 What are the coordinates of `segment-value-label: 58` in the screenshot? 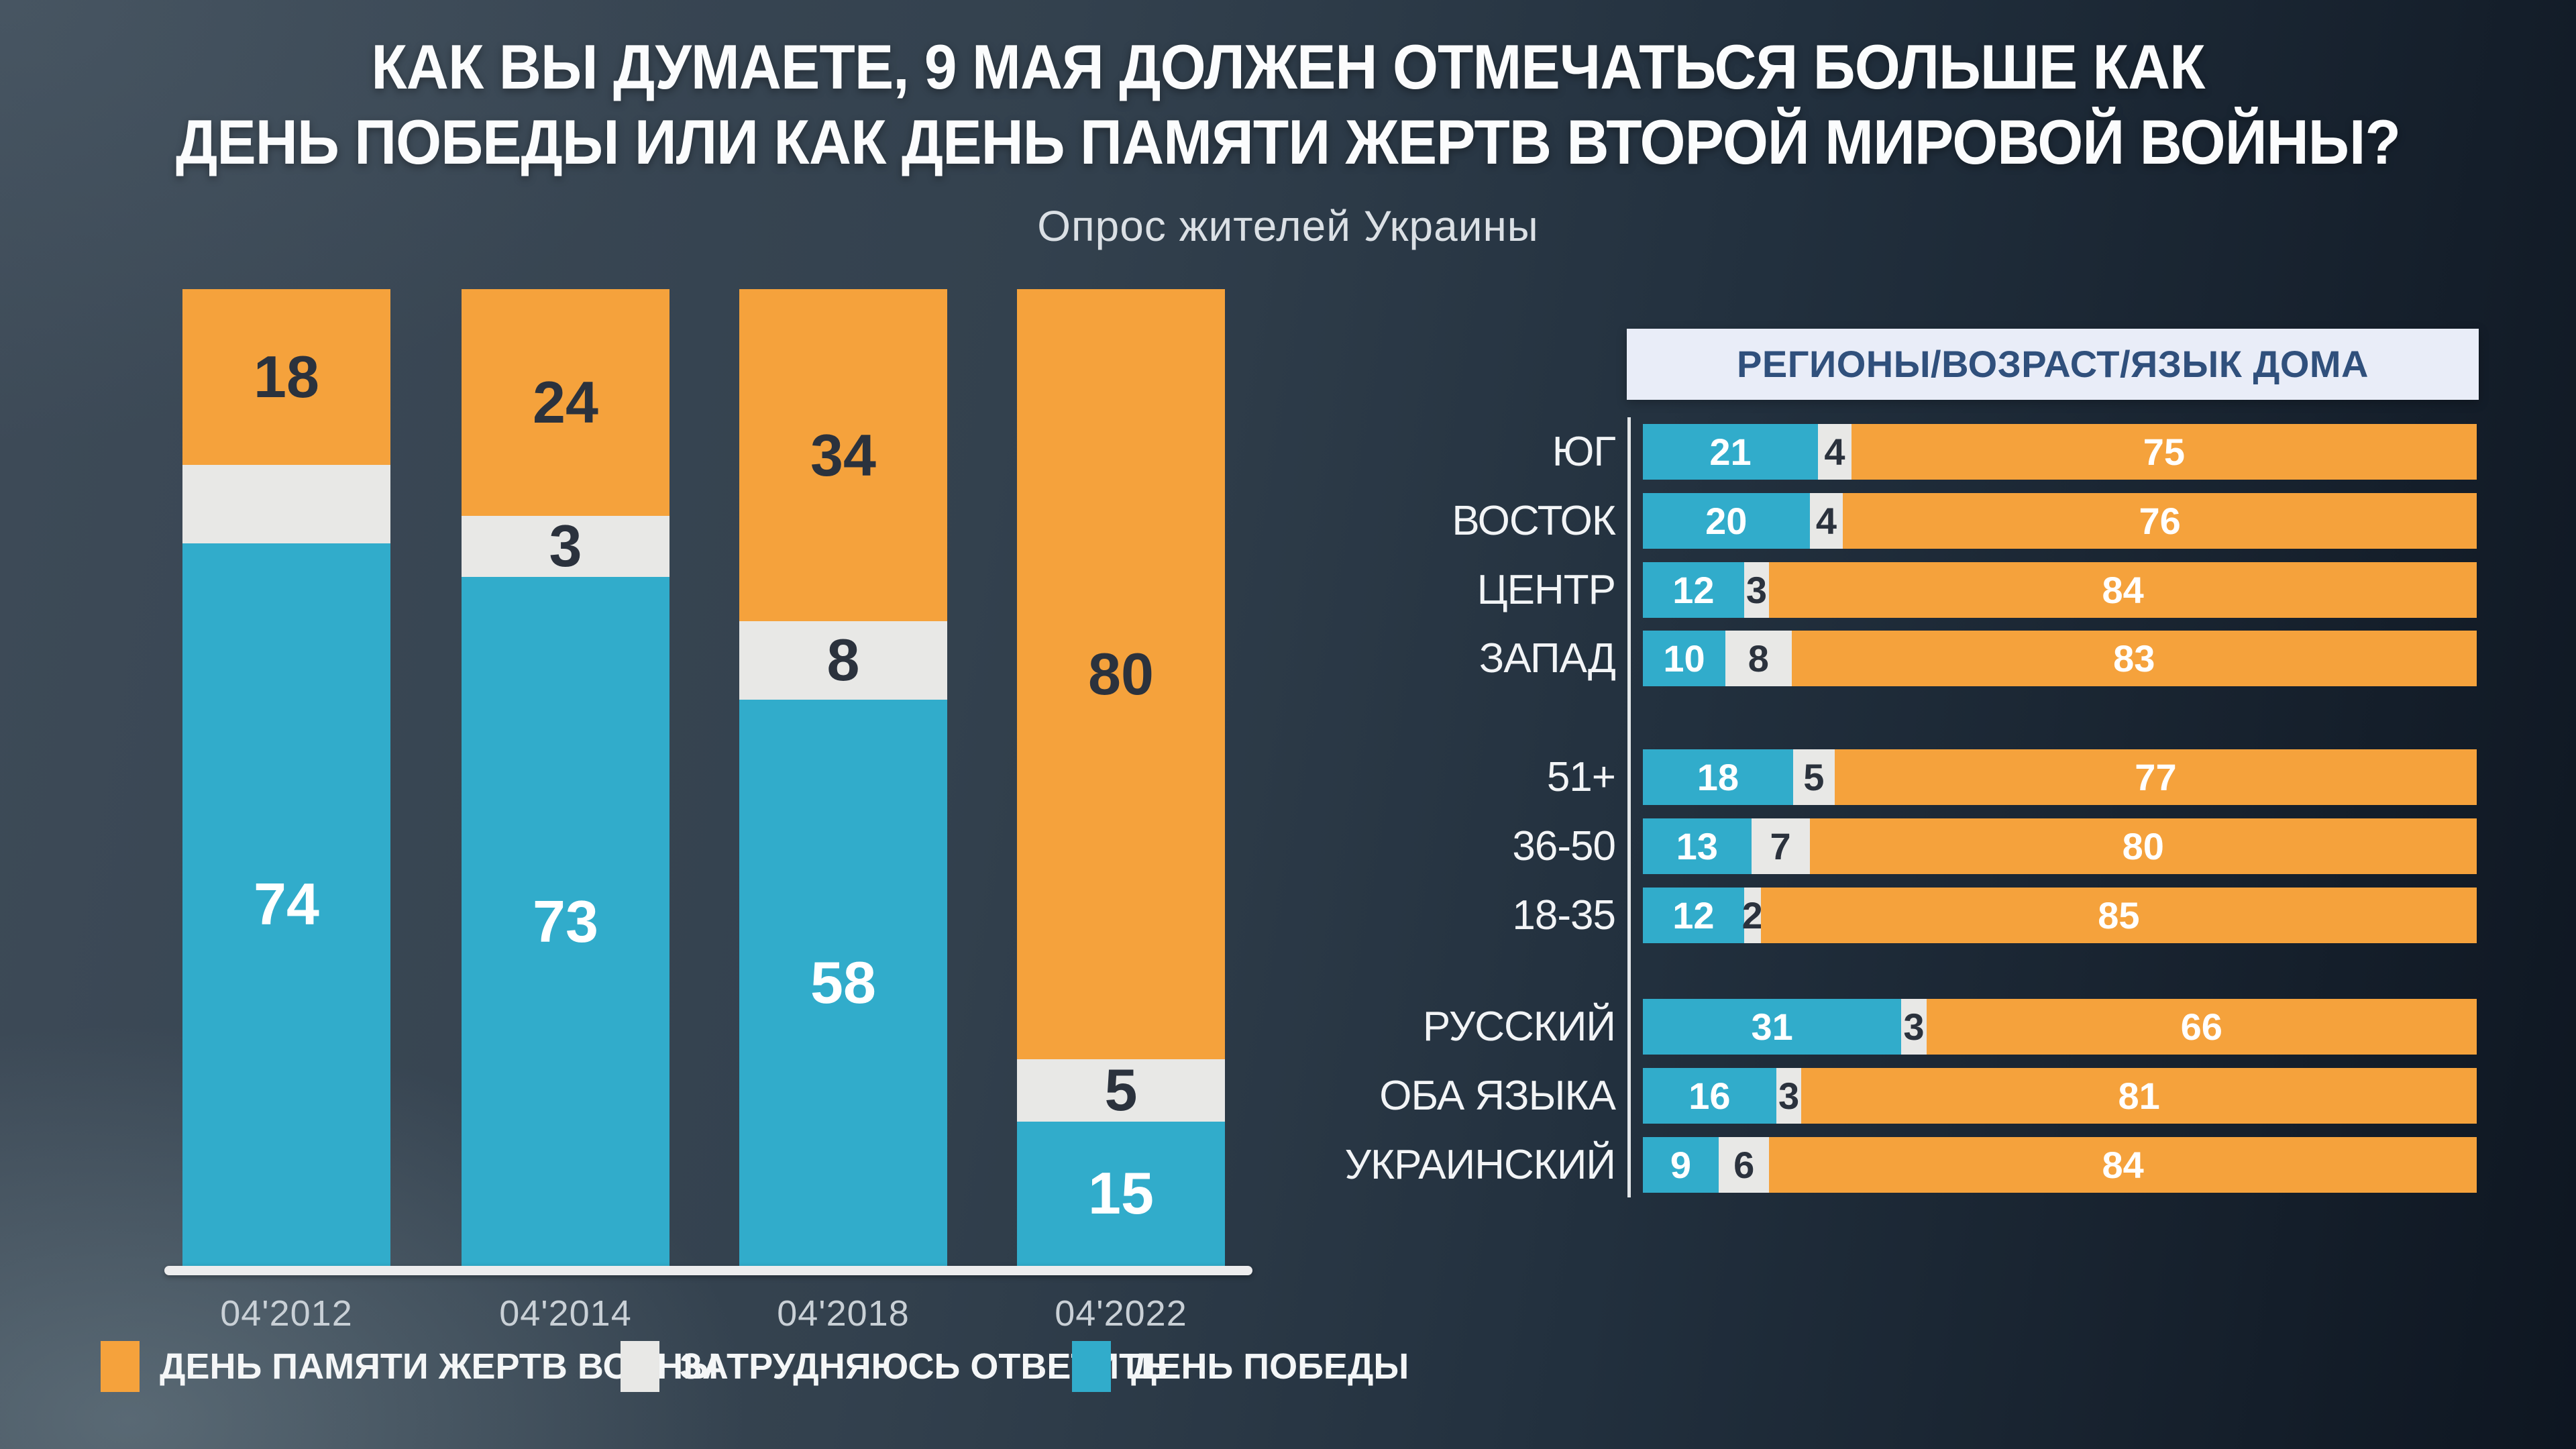 It's located at (843, 982).